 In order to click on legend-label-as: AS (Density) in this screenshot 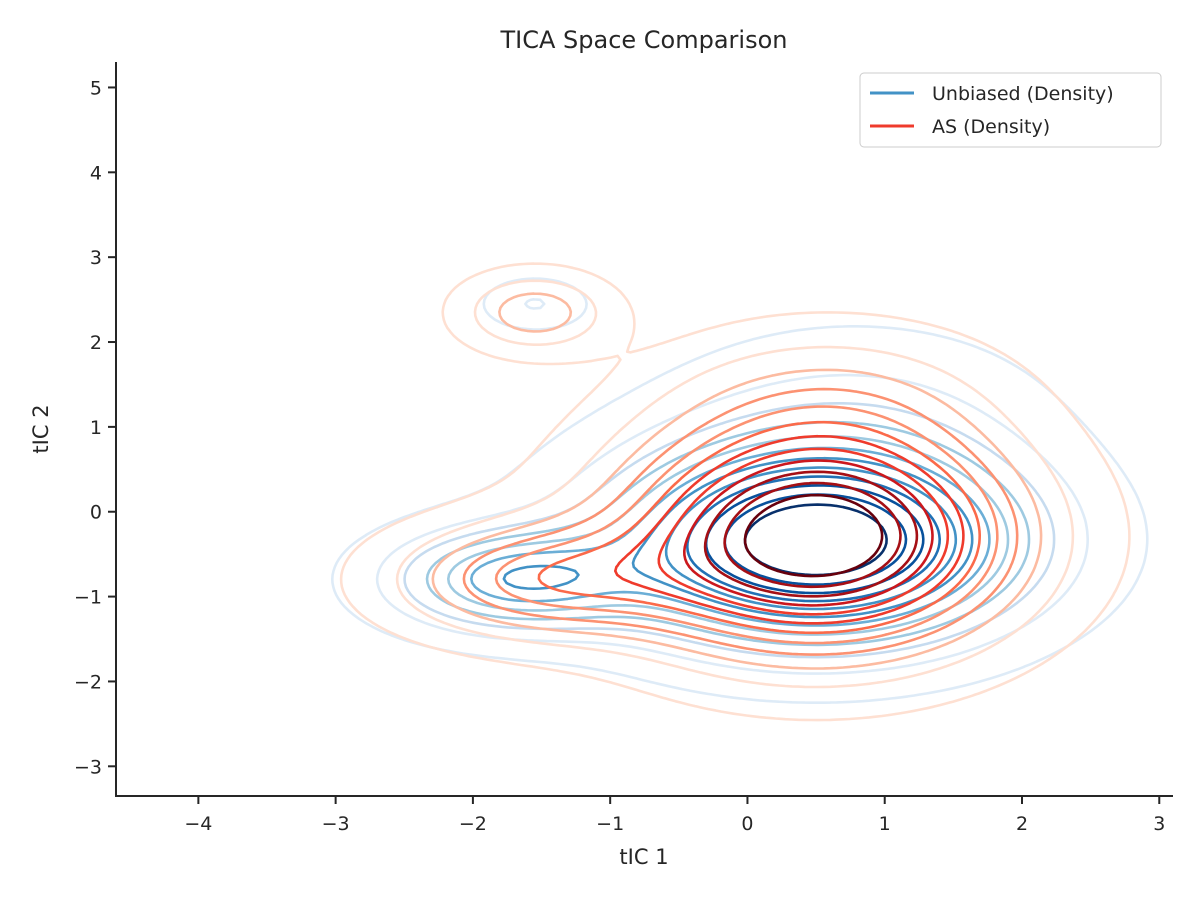, I will do `click(991, 127)`.